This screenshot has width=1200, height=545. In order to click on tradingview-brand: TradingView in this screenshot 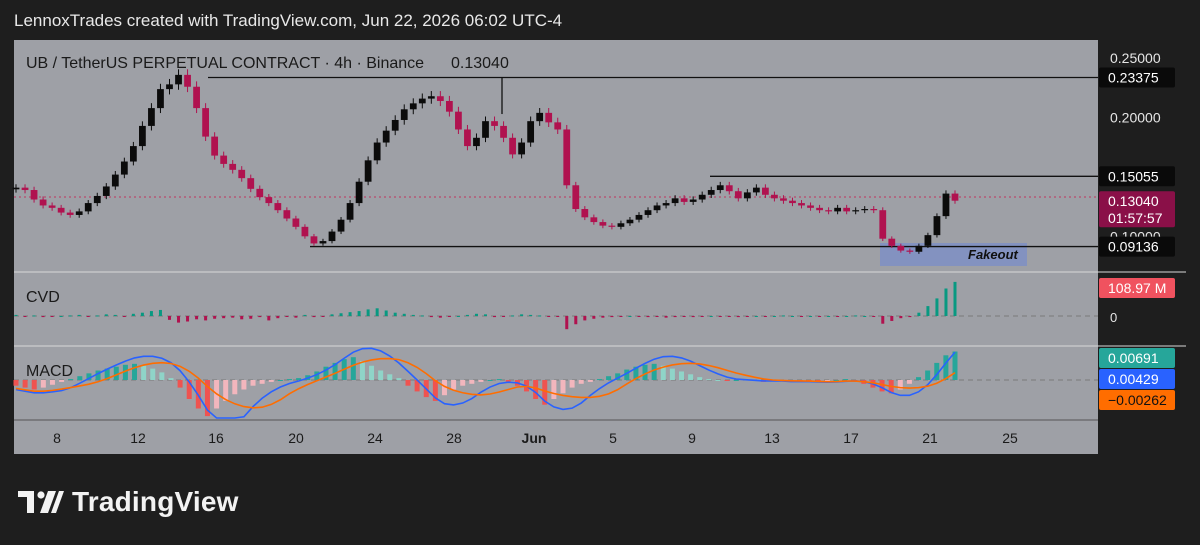, I will do `click(128, 502)`.